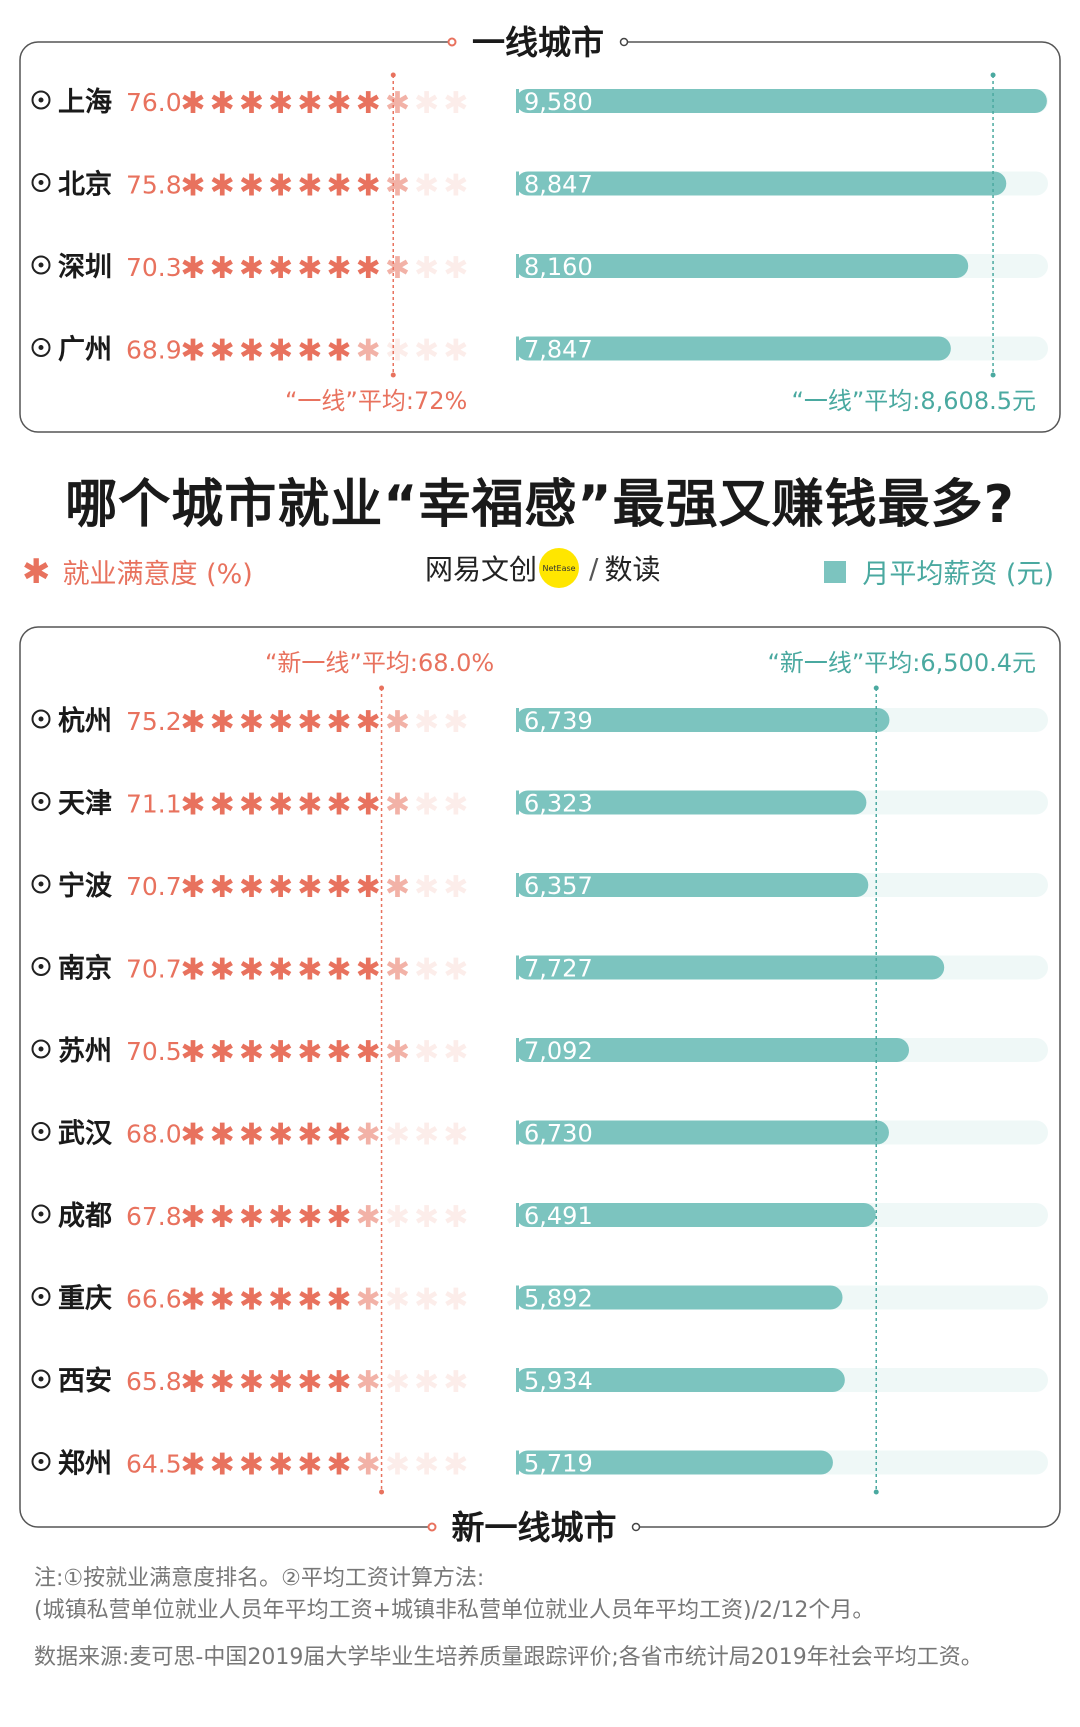  Describe the element at coordinates (379, 663) in the screenshot. I see `satisfaction-average-label: “新一线”平均:68.0%` at that location.